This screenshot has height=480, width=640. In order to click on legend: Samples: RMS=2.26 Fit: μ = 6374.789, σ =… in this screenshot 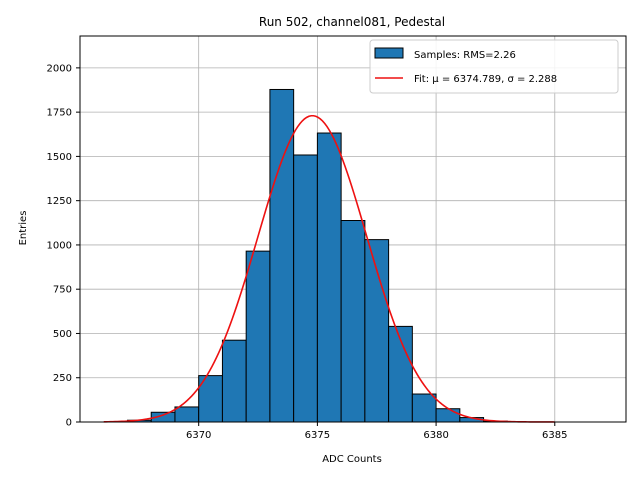, I will do `click(494, 66)`.